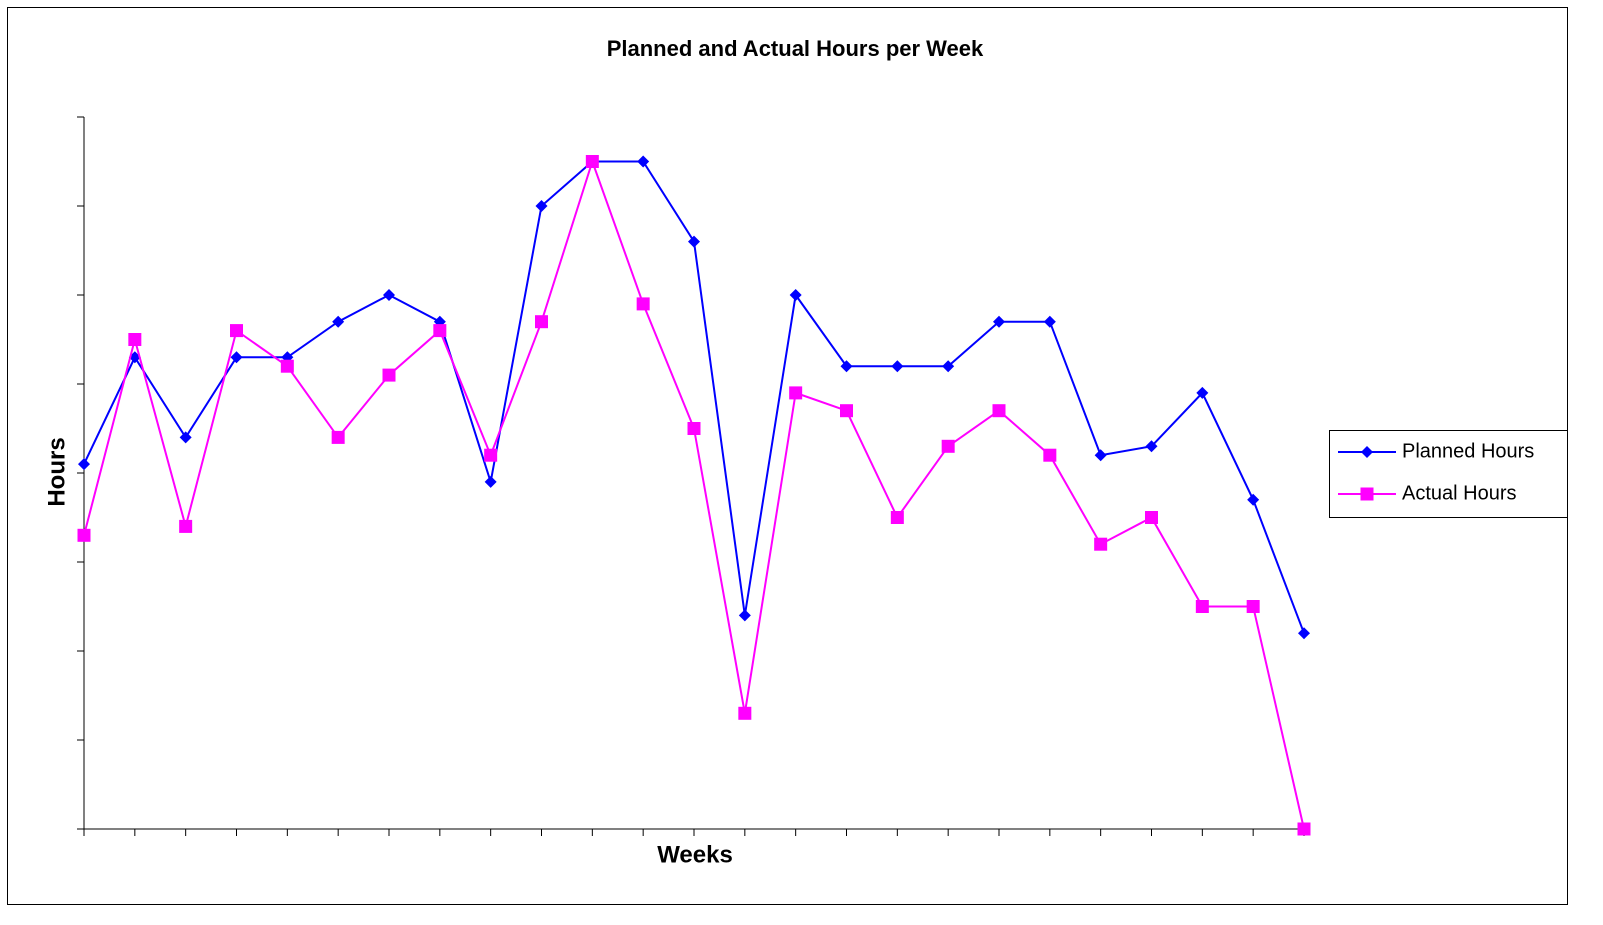 This screenshot has height=925, width=1603. Describe the element at coordinates (695, 854) in the screenshot. I see `x-axis-label: Weeks` at that location.